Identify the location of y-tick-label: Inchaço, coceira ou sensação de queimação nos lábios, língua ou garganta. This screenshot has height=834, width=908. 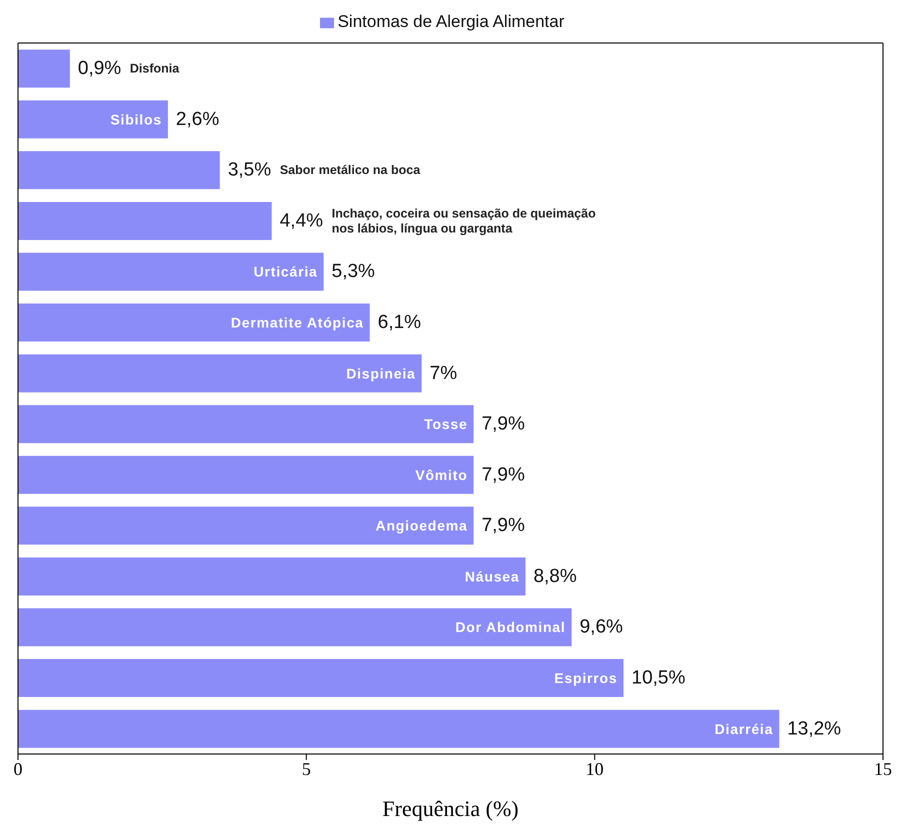
(464, 221).